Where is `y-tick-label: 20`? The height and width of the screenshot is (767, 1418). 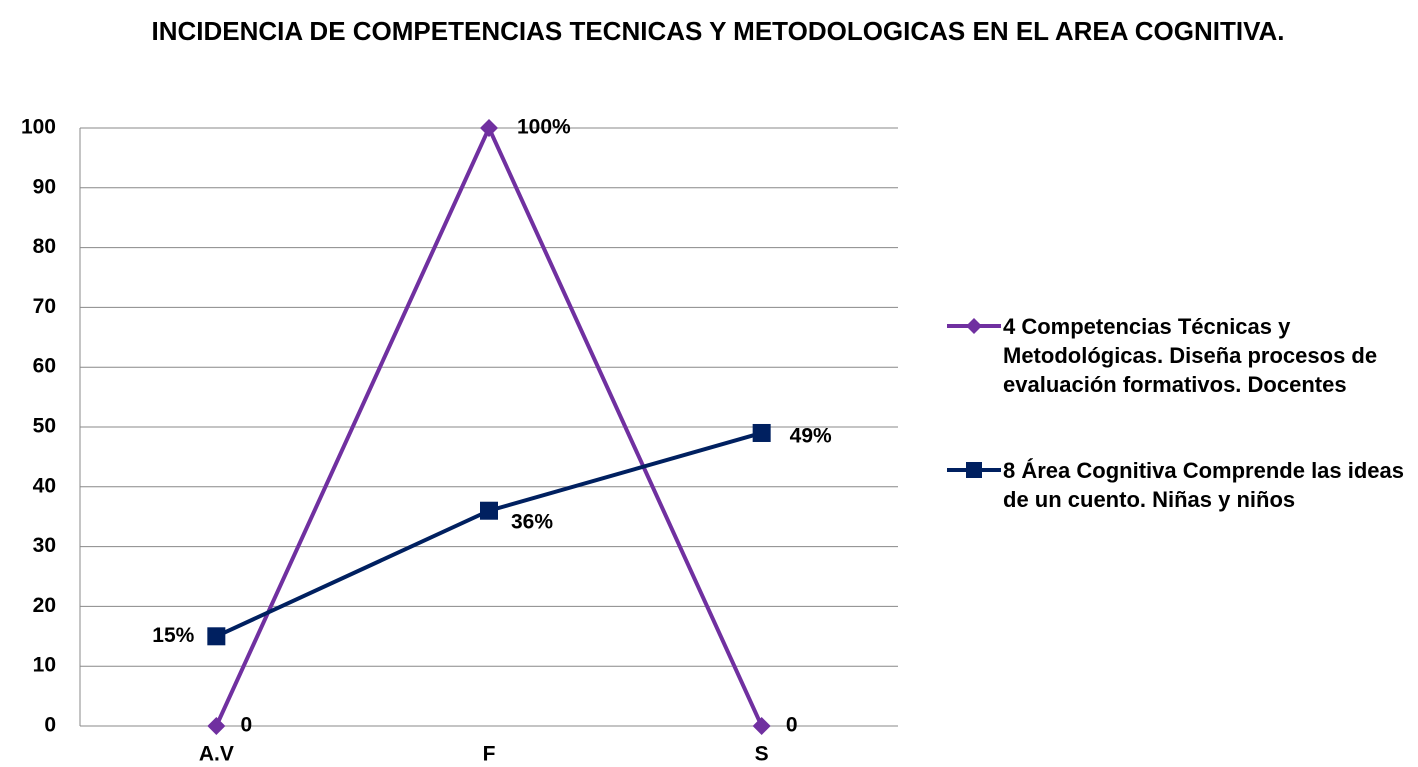 y-tick-label: 20 is located at coordinates (44, 605).